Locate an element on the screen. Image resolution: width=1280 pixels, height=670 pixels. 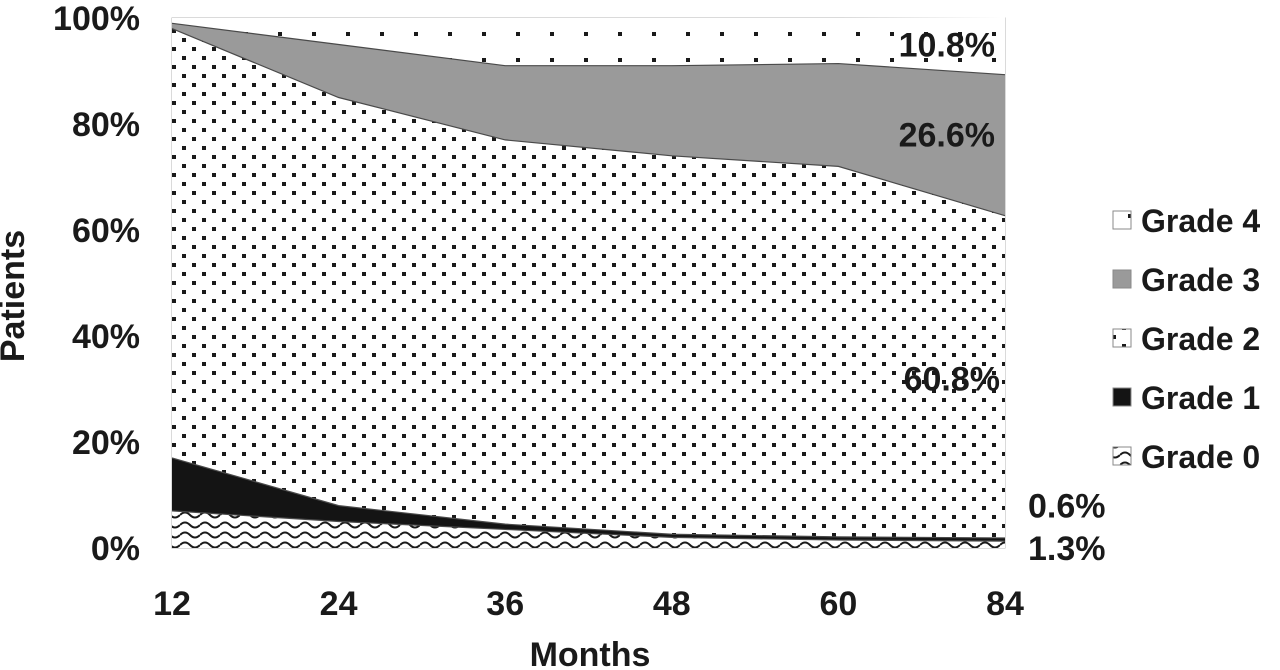
y-axis-ticks: 0% 20% 40% 60% 80% 100% is located at coordinates (96, 284).